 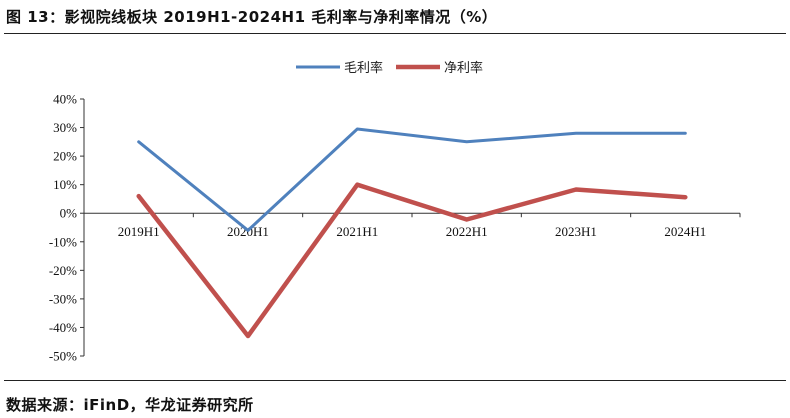 I want to click on title-divider, so click(x=395, y=33).